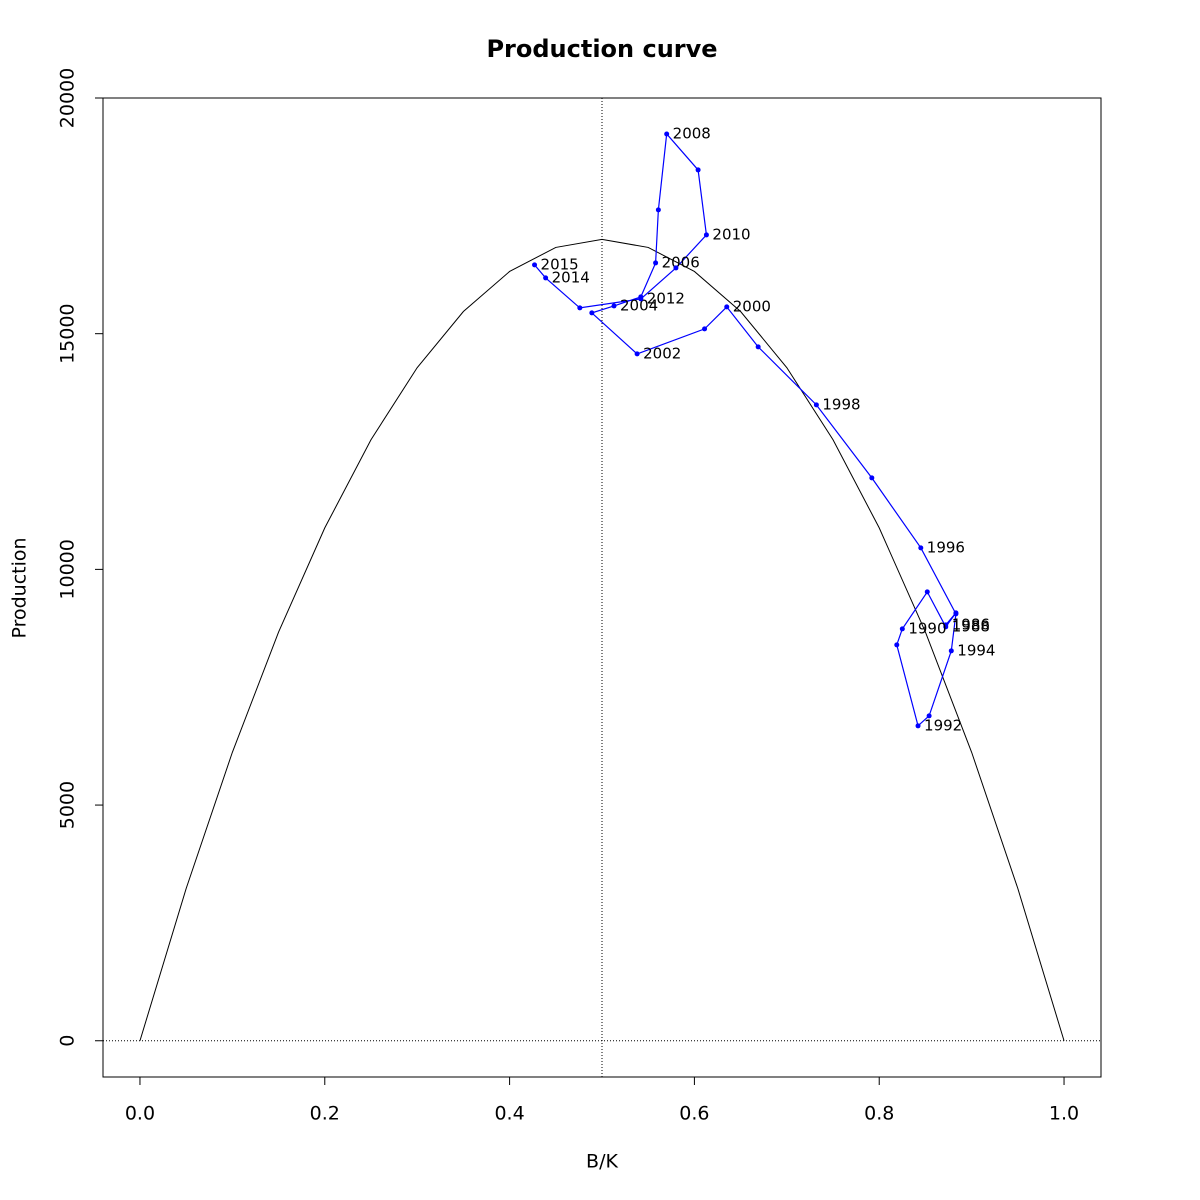  I want to click on point-label: 1998, so click(841, 404).